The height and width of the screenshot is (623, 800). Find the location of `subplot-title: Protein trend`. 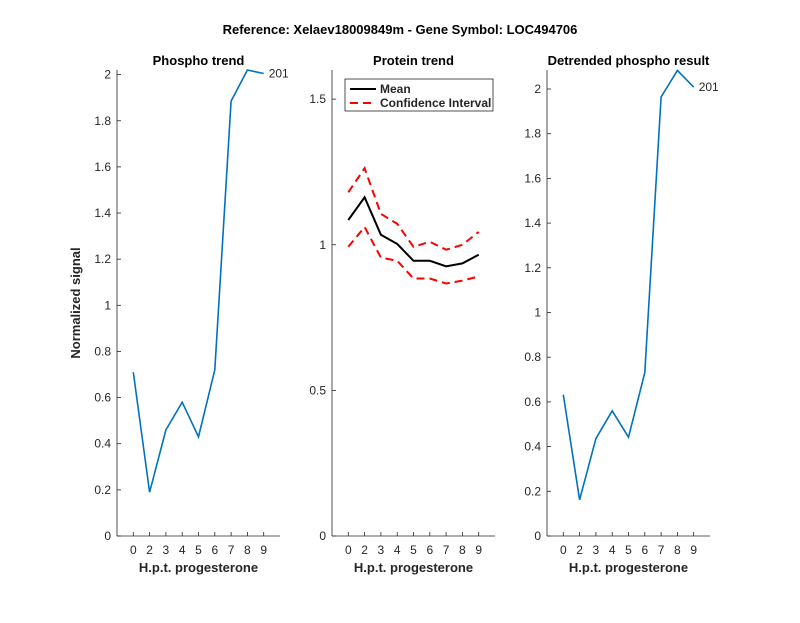

subplot-title: Protein trend is located at coordinates (413, 60).